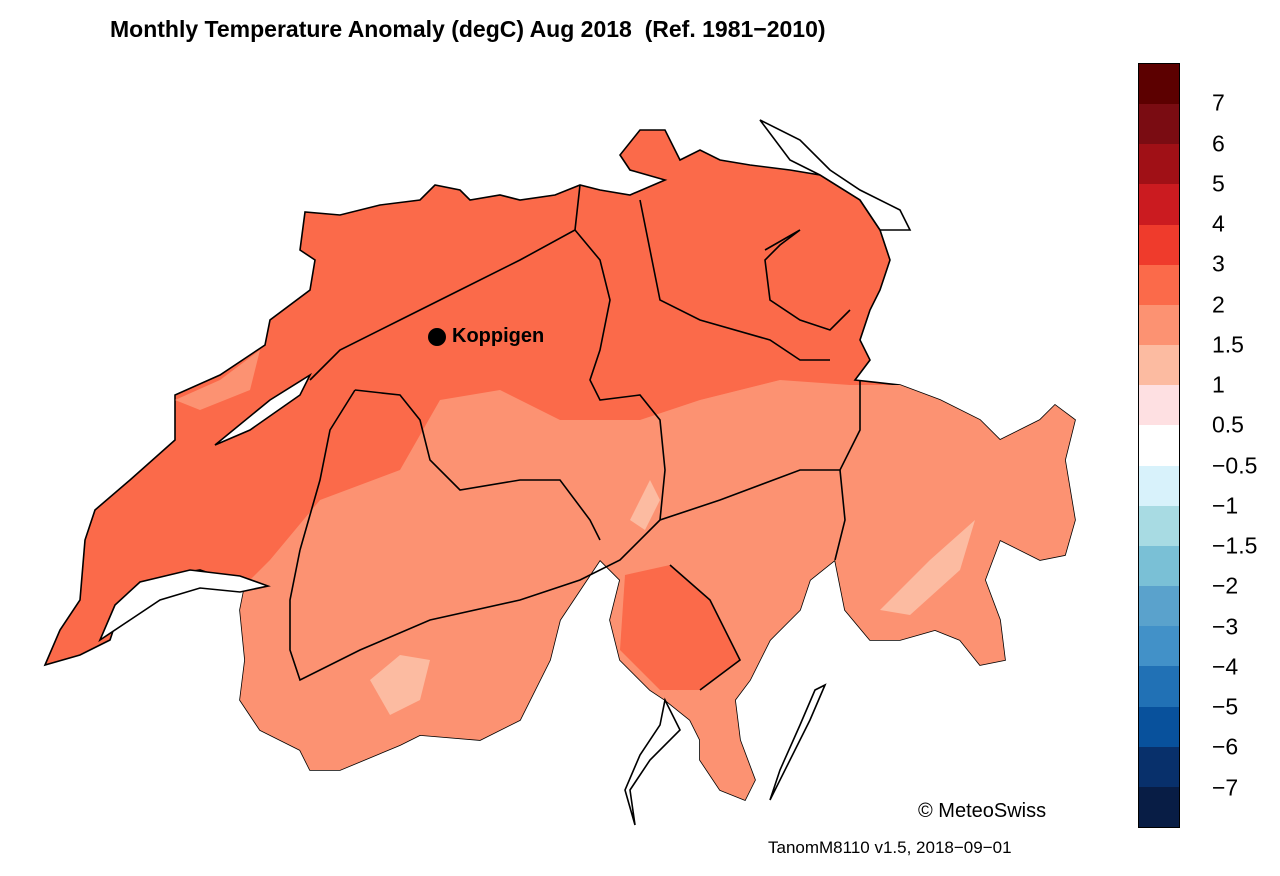 The image size is (1280, 876). I want to click on colorbar-tick-label: 2, so click(1218, 304).